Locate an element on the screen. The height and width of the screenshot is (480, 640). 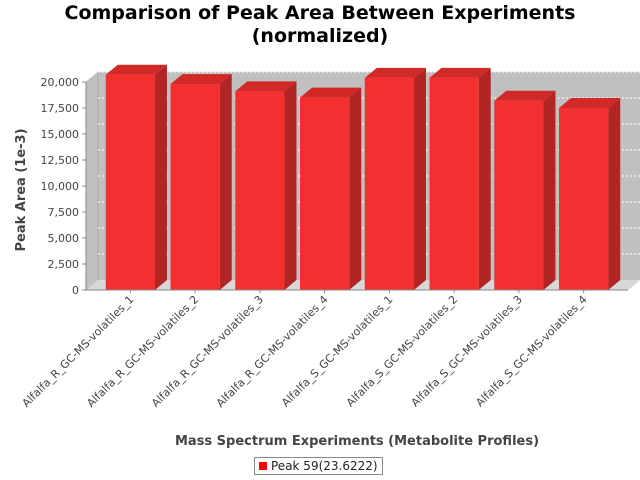
y-tick-label: 7,500 is located at coordinates (64, 212).